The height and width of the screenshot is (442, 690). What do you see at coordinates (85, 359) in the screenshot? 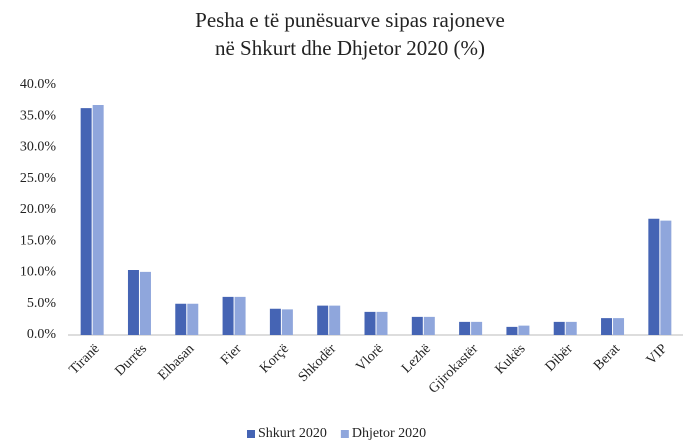
I see `x-tick-label: Tiranë` at bounding box center [85, 359].